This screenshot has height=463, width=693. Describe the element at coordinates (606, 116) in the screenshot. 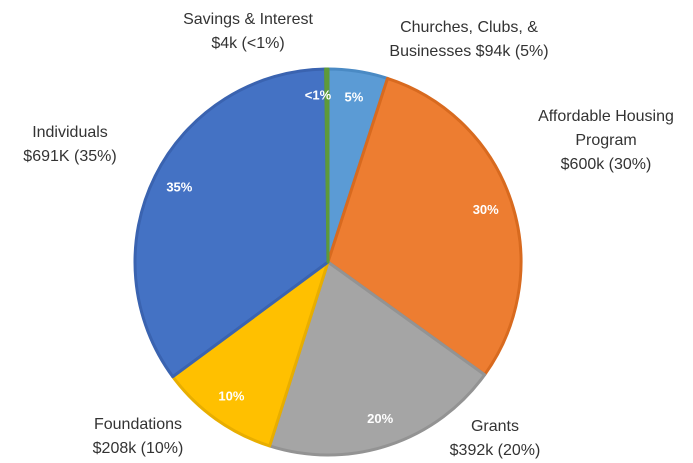

I see `slice-label: Affordable Housing` at that location.